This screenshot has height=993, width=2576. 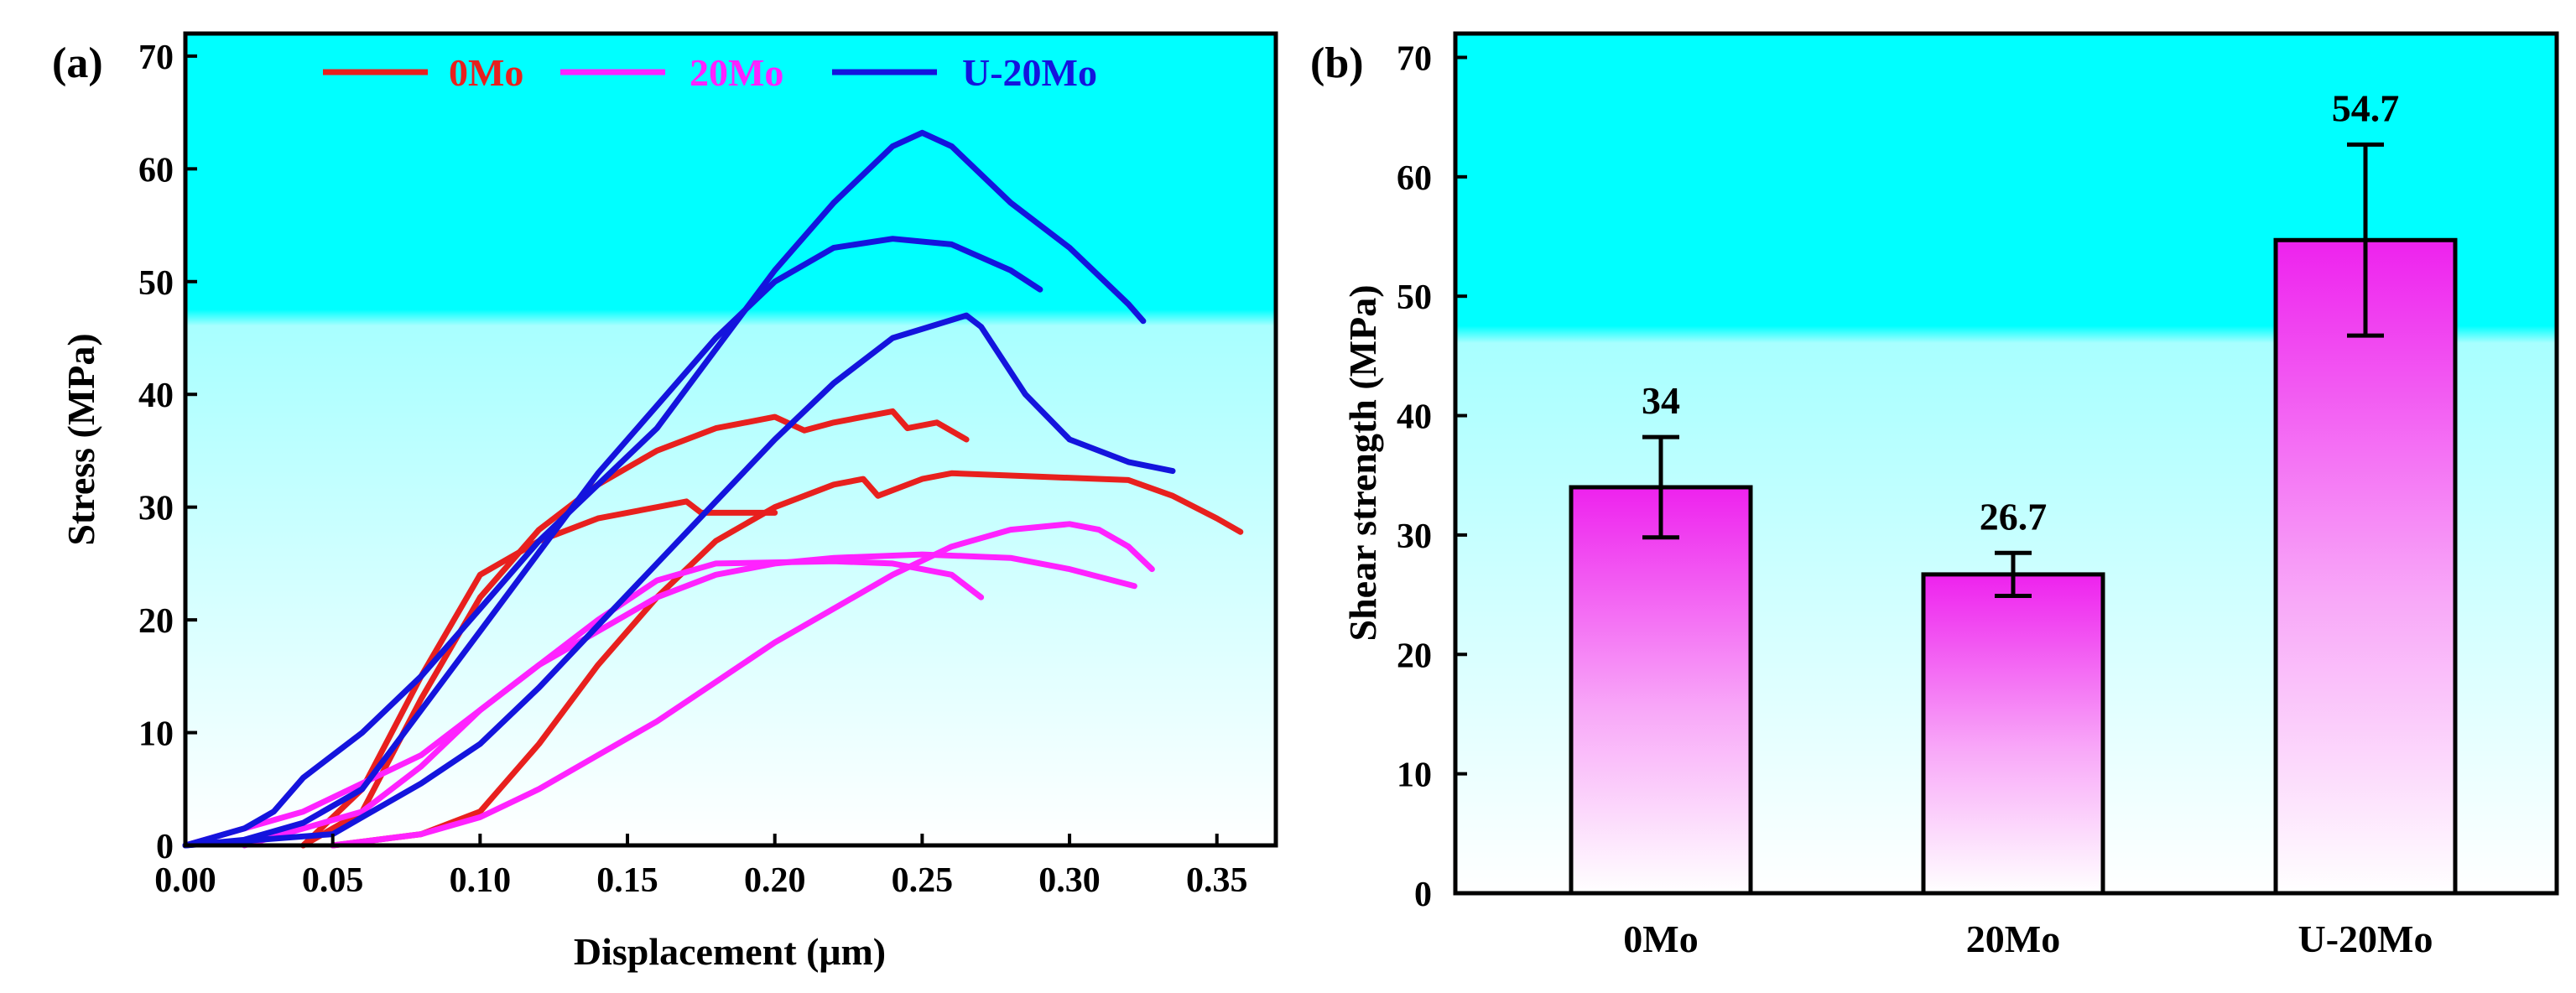 I want to click on x-category-label-20mo: 20Mo, so click(x=2013, y=939).